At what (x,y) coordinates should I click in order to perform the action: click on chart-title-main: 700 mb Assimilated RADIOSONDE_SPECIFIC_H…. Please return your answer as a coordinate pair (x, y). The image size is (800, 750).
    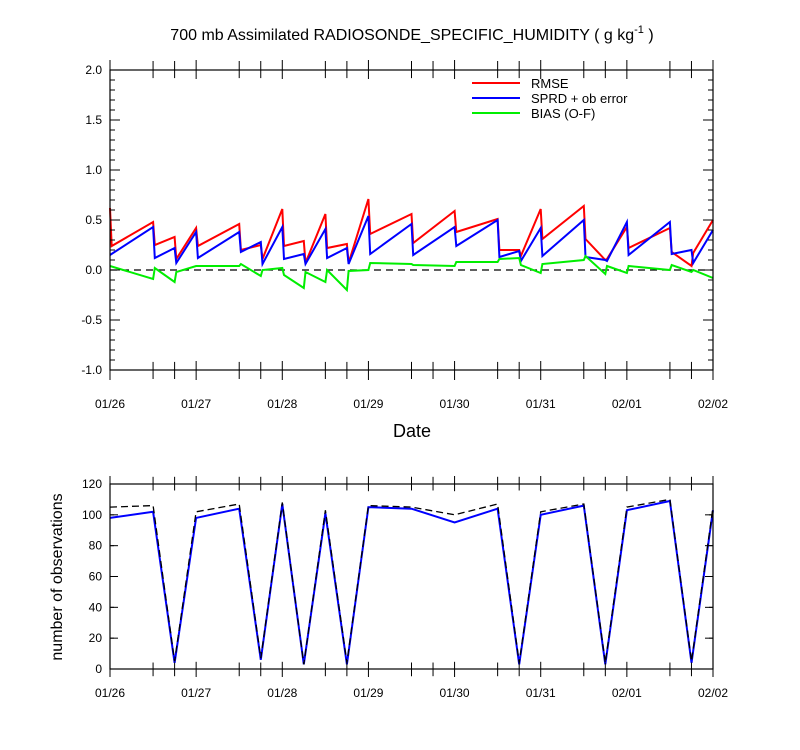
    Looking at the image, I should click on (402, 35).